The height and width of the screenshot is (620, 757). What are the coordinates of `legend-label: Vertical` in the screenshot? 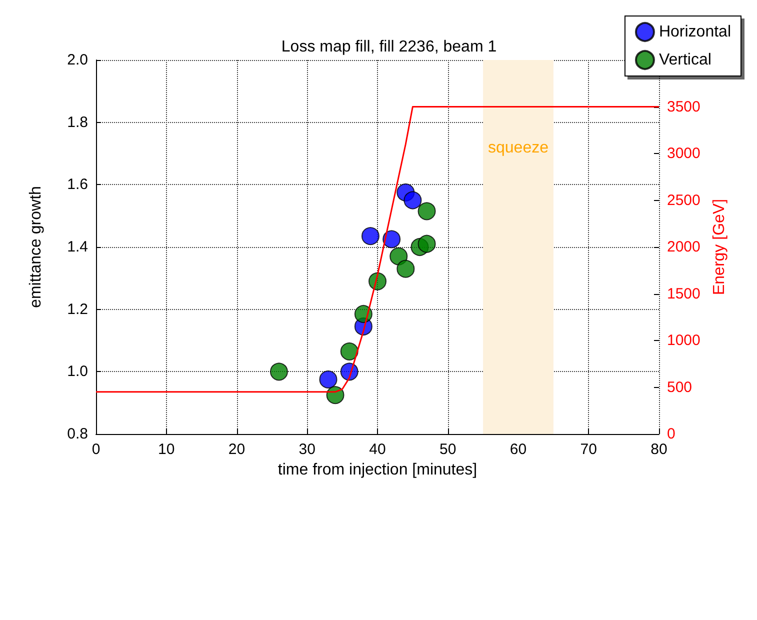 It's located at (685, 60).